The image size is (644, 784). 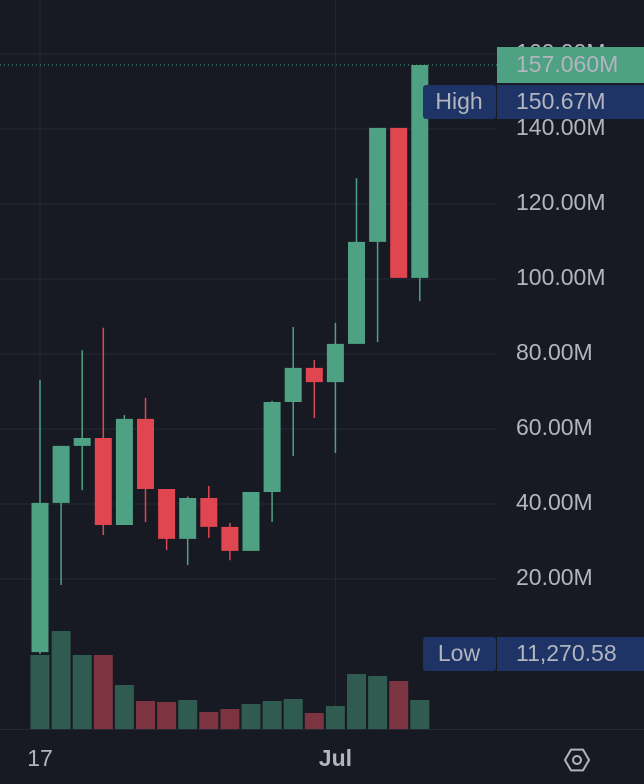 I want to click on volume-pane, so click(x=230, y=680).